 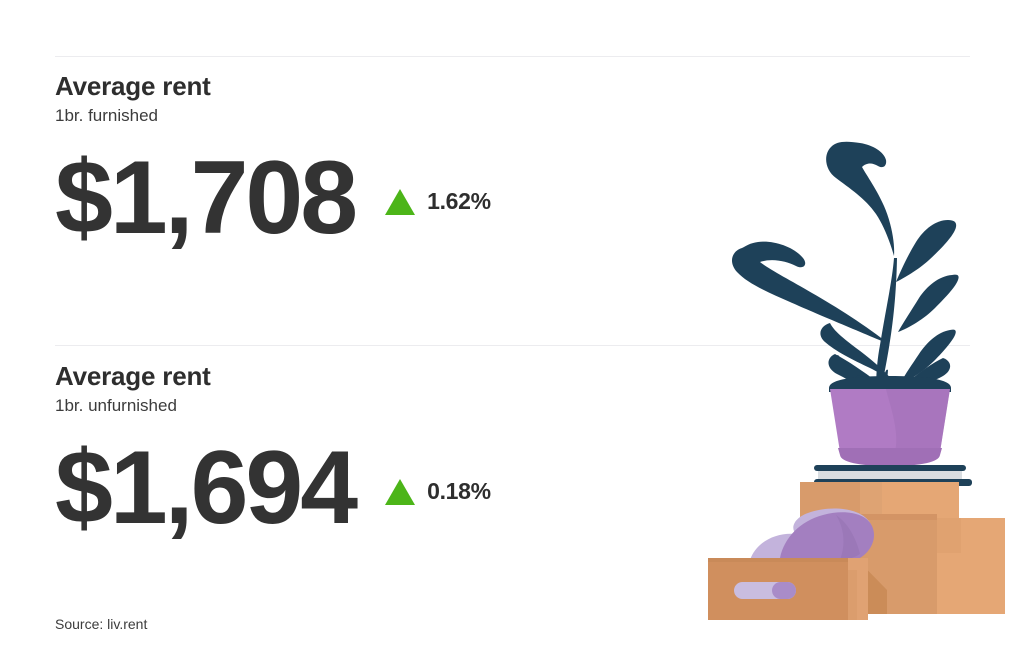 I want to click on stat-title-unfurnished: Average rent, so click(x=133, y=376).